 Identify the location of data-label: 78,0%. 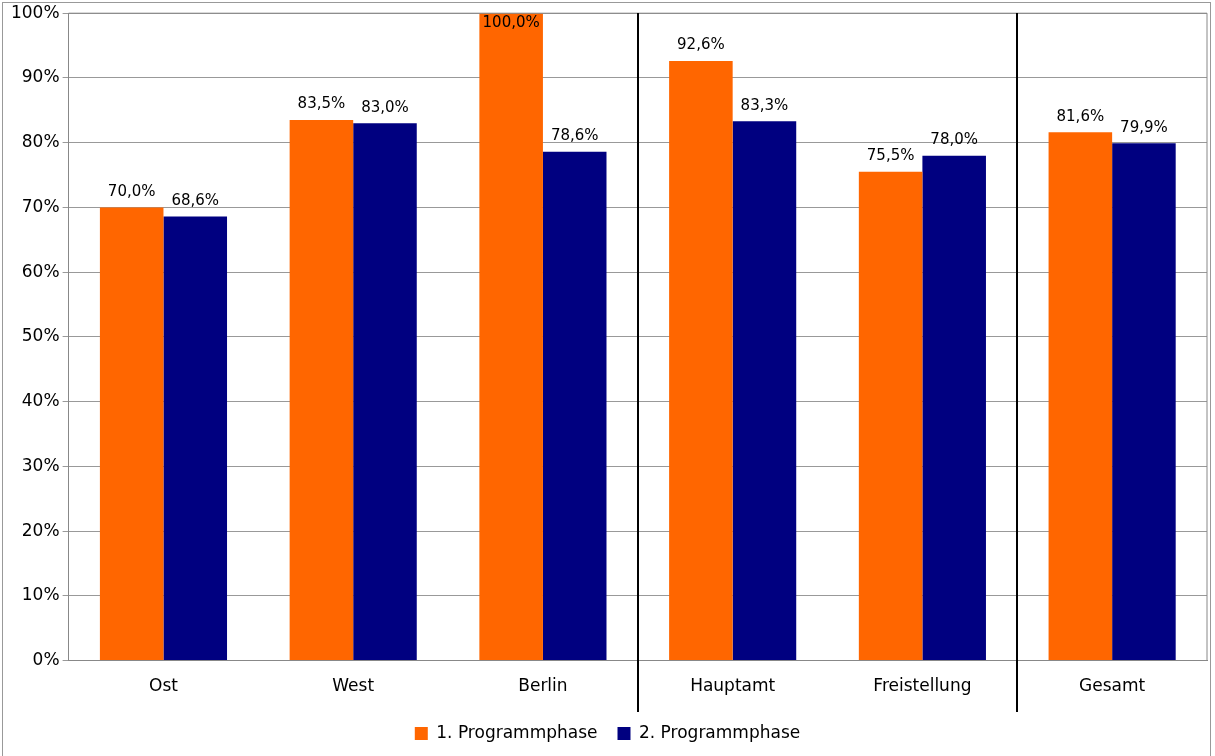
(954, 139).